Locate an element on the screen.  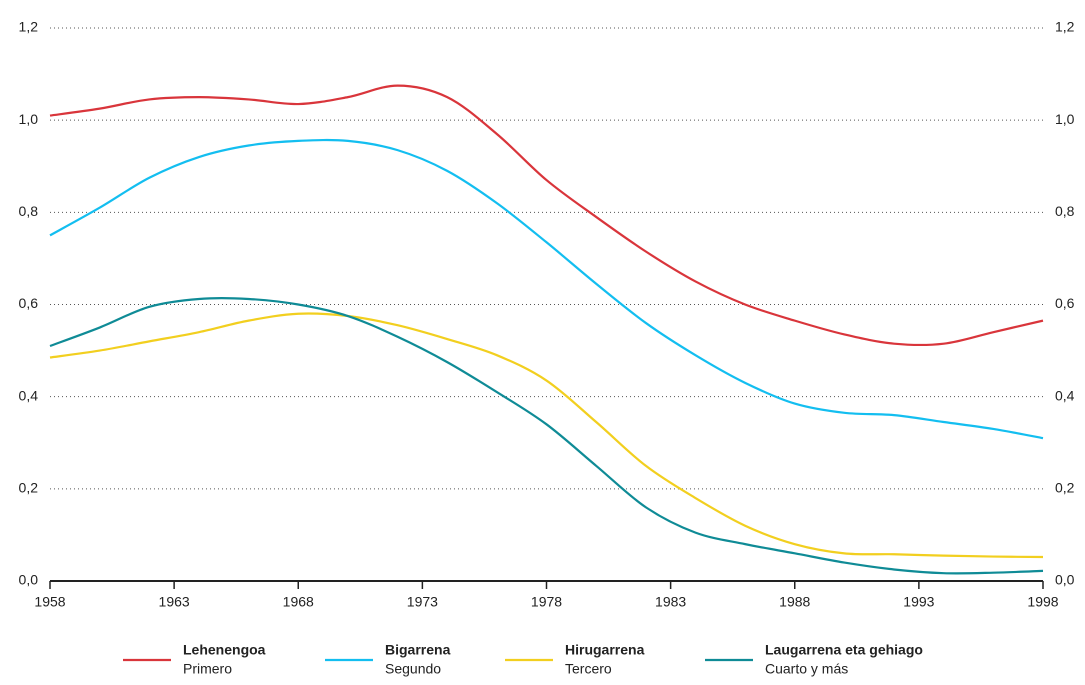
legend-sublabel: Tercero is located at coordinates (588, 669).